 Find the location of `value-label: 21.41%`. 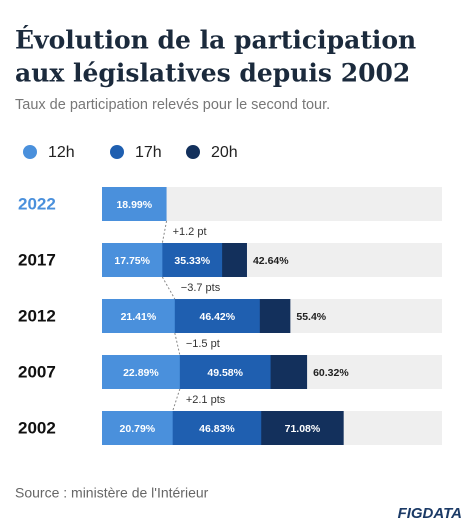

value-label: 21.41% is located at coordinates (139, 317).